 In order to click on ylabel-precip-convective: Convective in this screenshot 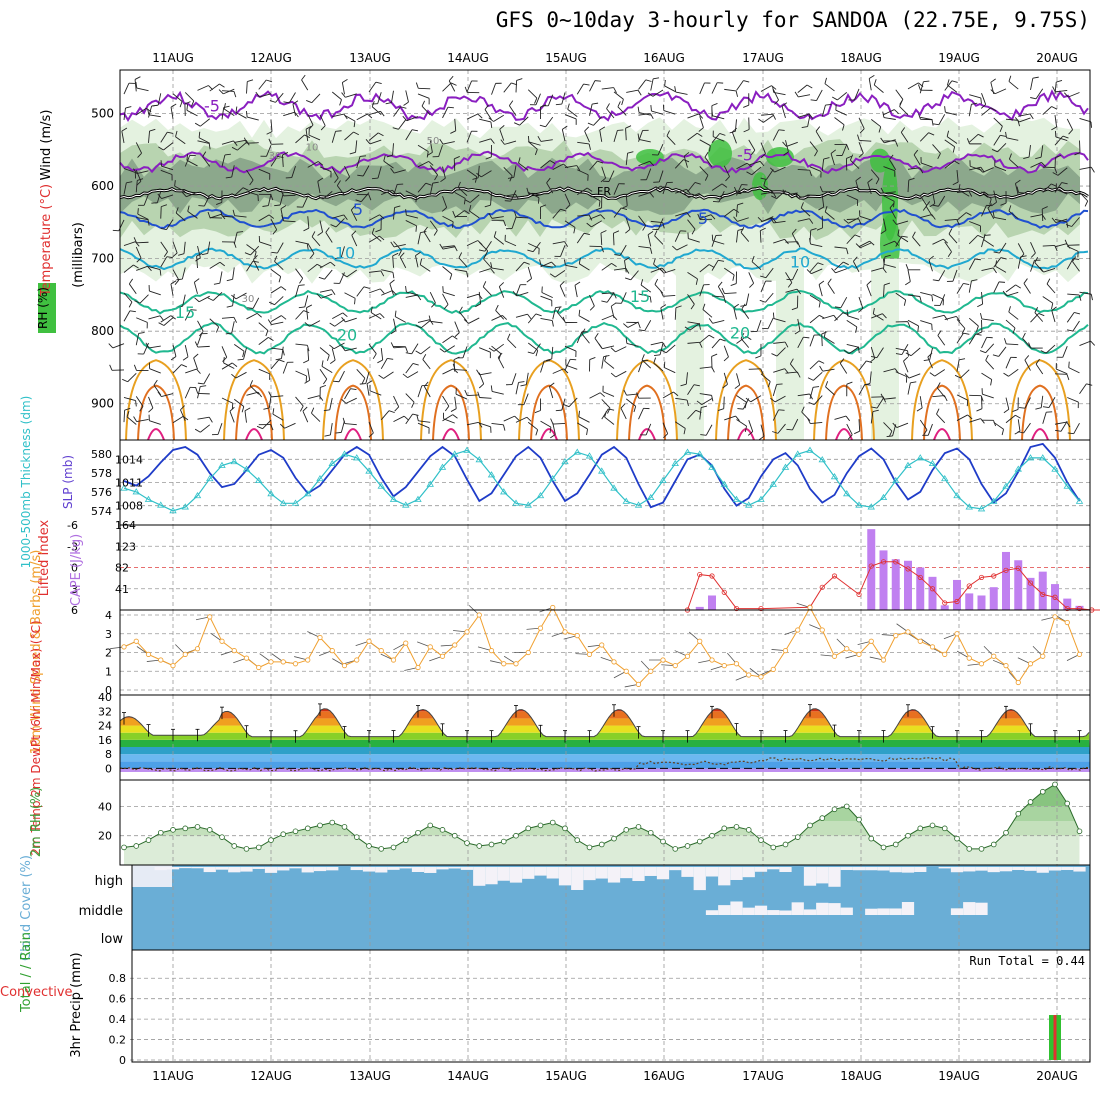, I will do `click(36, 992)`.